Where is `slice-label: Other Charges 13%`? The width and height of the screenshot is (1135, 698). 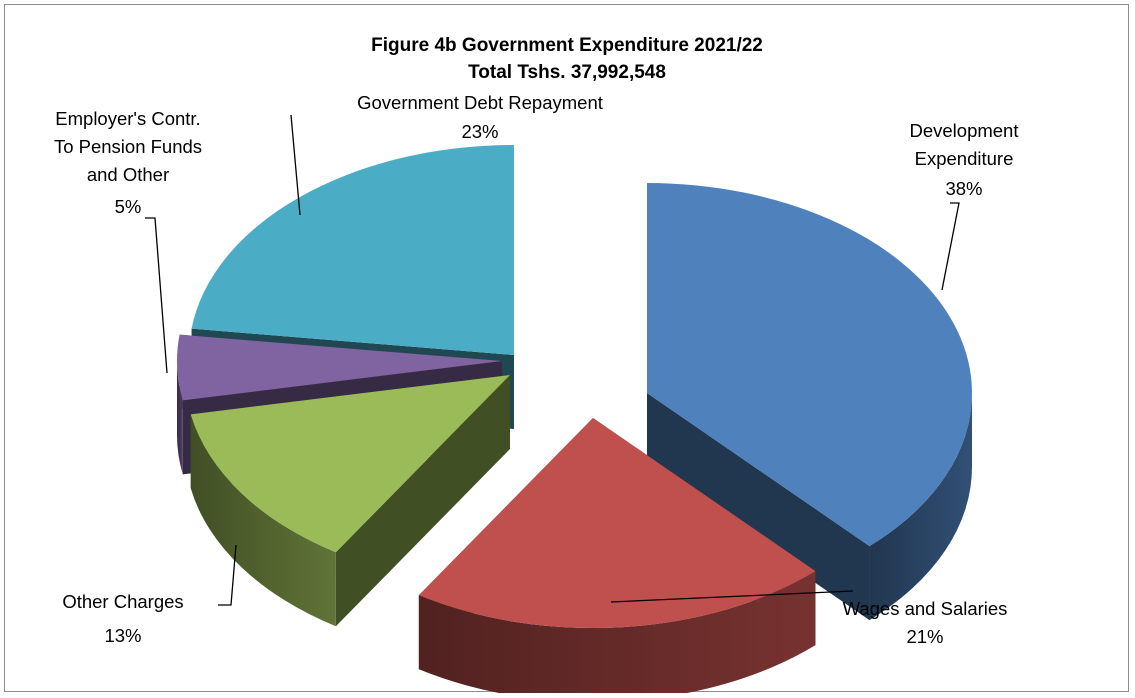 slice-label: Other Charges 13% is located at coordinates (122, 618).